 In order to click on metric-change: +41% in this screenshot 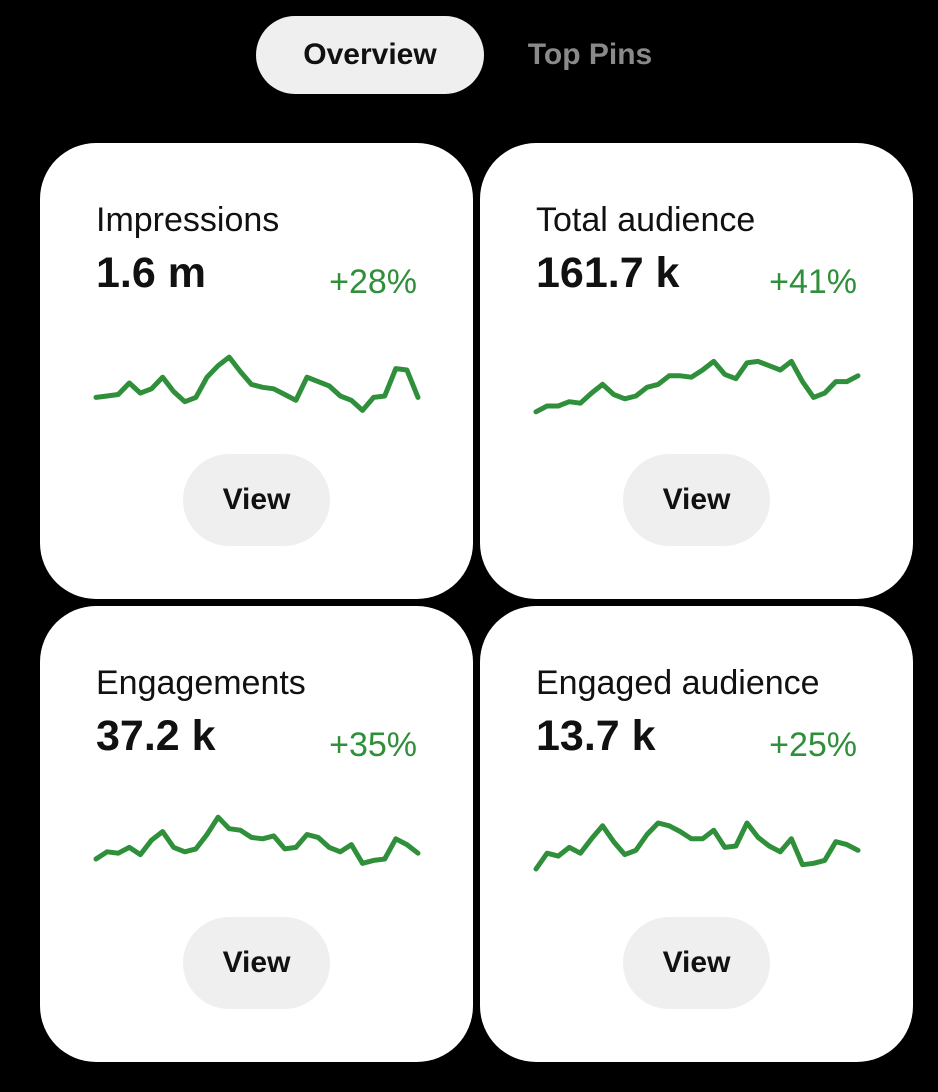, I will do `click(813, 282)`.